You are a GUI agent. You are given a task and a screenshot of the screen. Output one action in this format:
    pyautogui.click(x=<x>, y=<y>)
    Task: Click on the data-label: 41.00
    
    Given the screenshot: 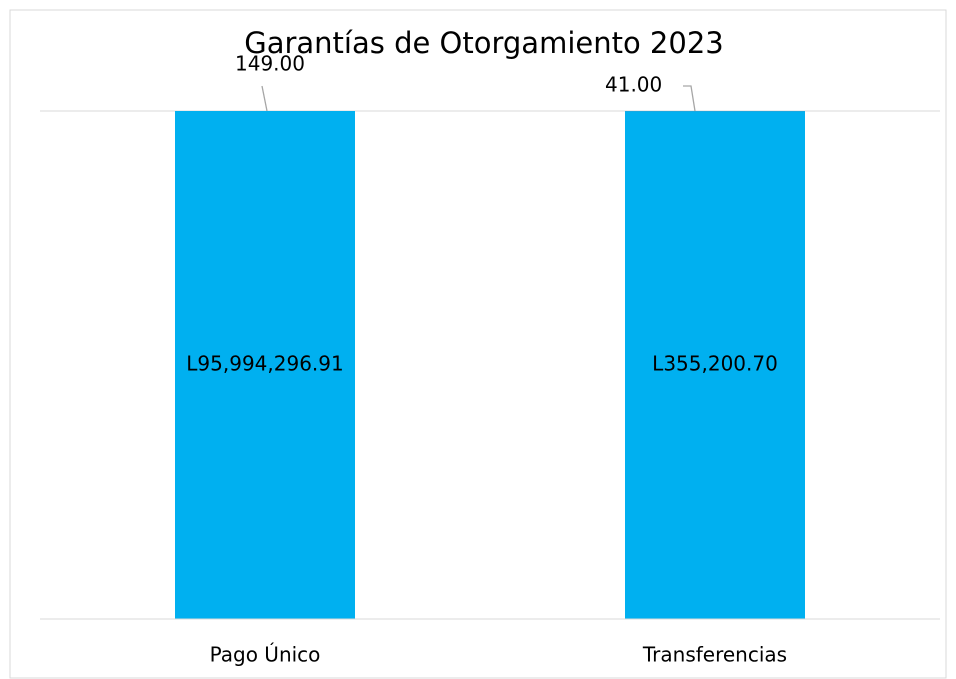 What is the action you would take?
    pyautogui.click(x=633, y=85)
    